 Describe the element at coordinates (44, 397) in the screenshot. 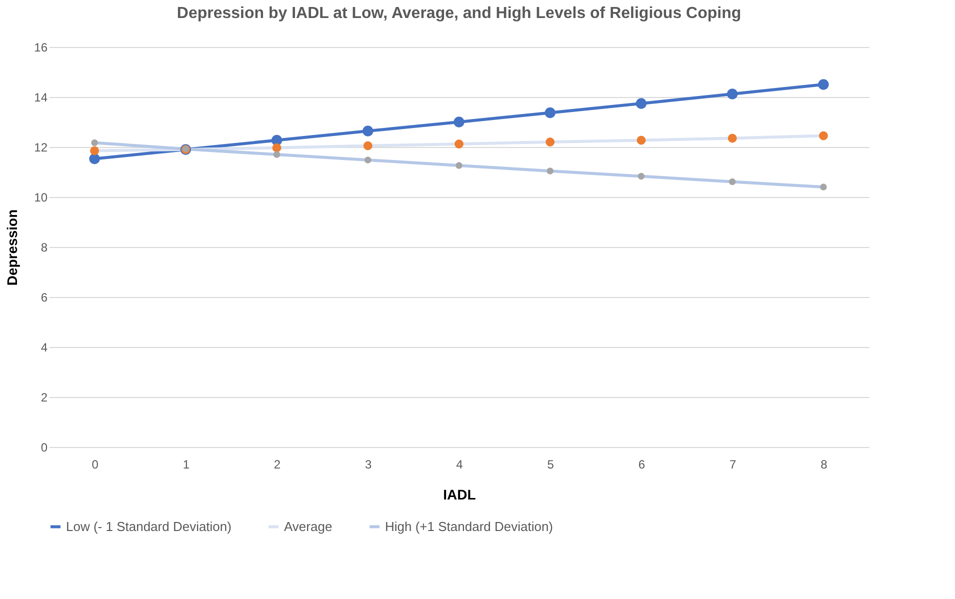

I see `y-tick-label: 2` at that location.